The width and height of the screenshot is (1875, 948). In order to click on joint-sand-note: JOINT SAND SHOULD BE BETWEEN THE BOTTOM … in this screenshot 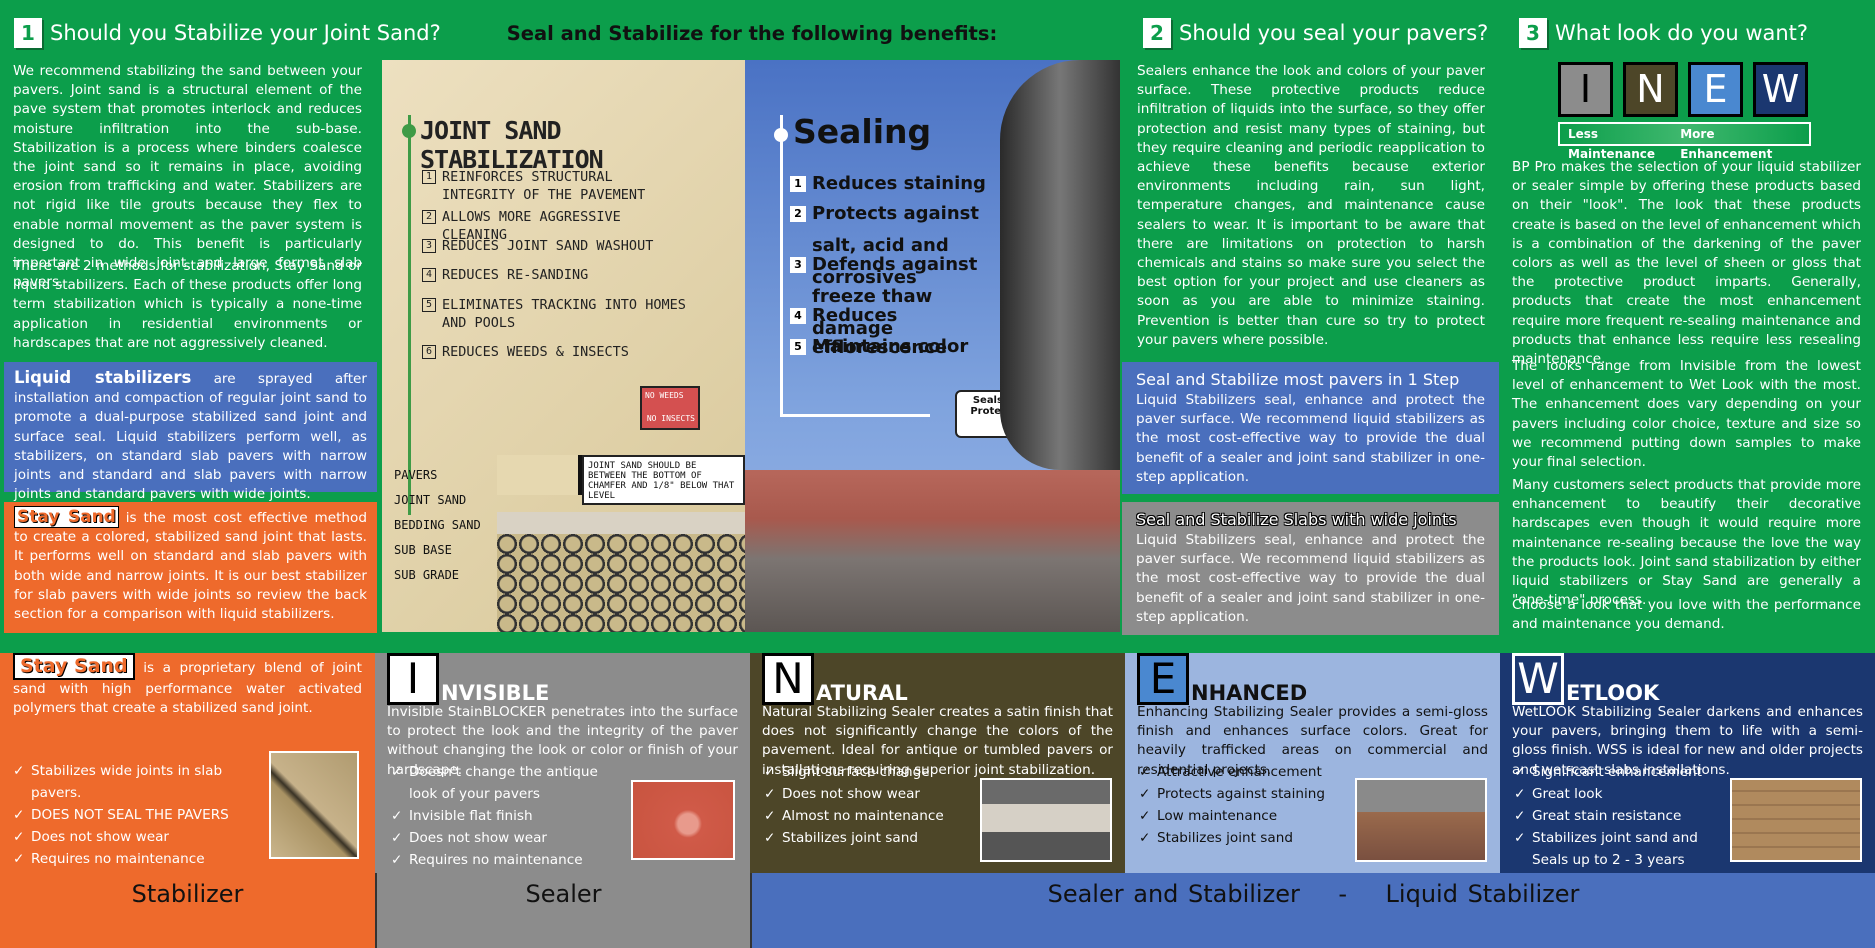, I will do `click(663, 480)`.